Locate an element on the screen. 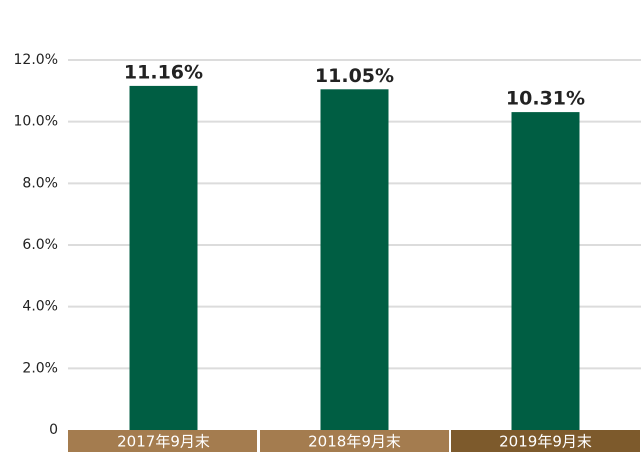  y-tick-label: 6.0% is located at coordinates (40, 245).